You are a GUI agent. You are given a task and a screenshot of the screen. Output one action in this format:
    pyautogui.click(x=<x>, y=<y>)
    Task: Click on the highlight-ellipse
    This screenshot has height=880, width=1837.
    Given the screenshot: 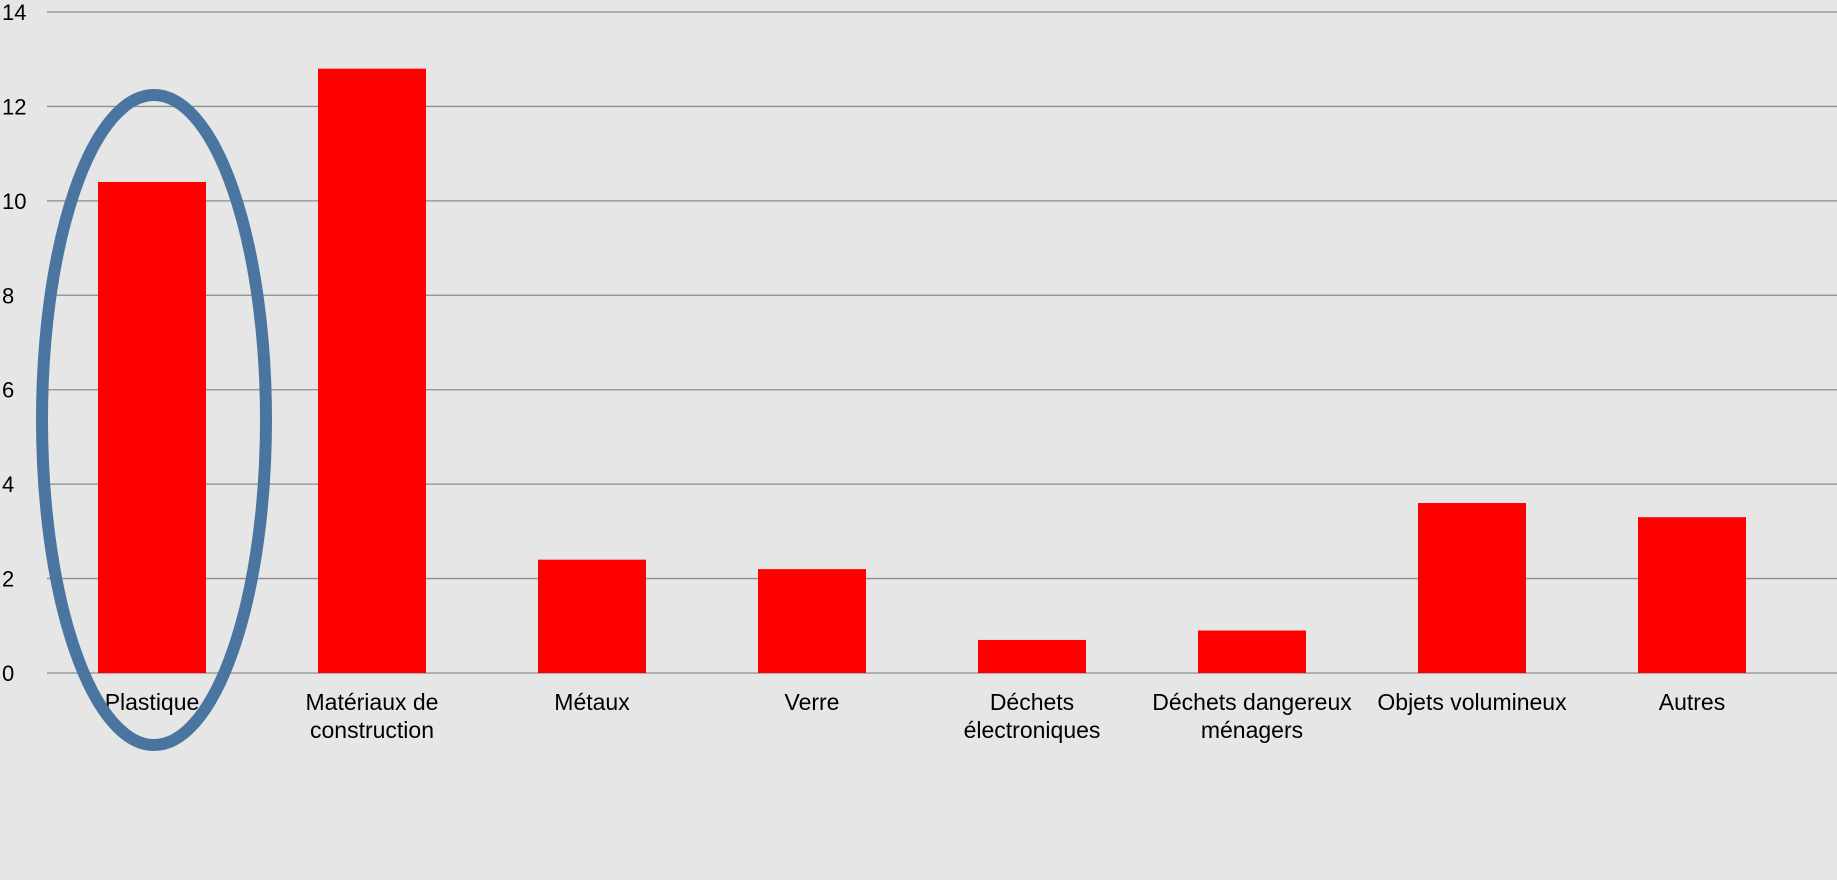 What is the action you would take?
    pyautogui.click(x=154, y=420)
    